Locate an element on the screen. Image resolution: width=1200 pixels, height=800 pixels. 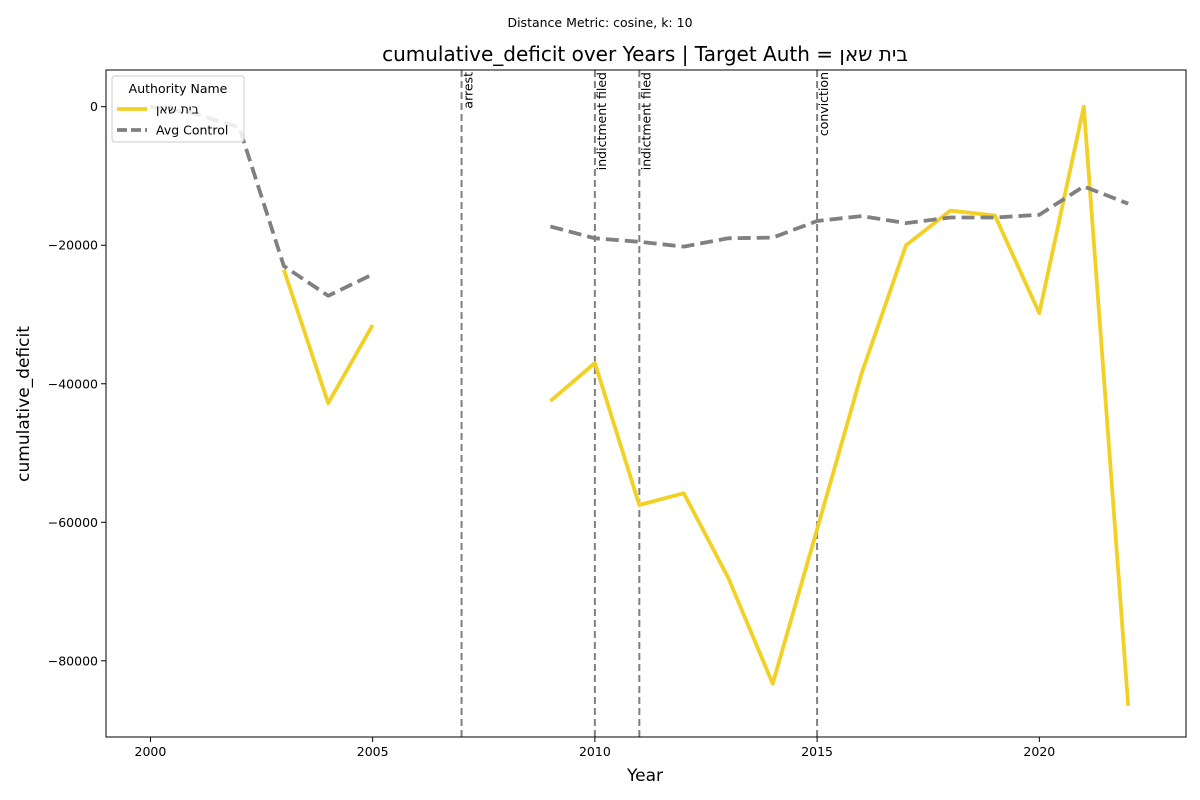
legend-box is located at coordinates (178, 109).